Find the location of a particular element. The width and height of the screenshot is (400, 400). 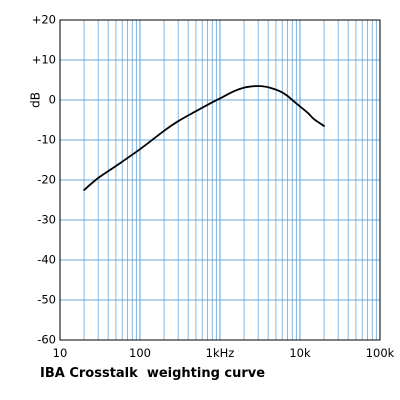

y-tick-labels: +20 +10 0 -10 -20 -30 -40 -50 -60 is located at coordinates (44, 180).